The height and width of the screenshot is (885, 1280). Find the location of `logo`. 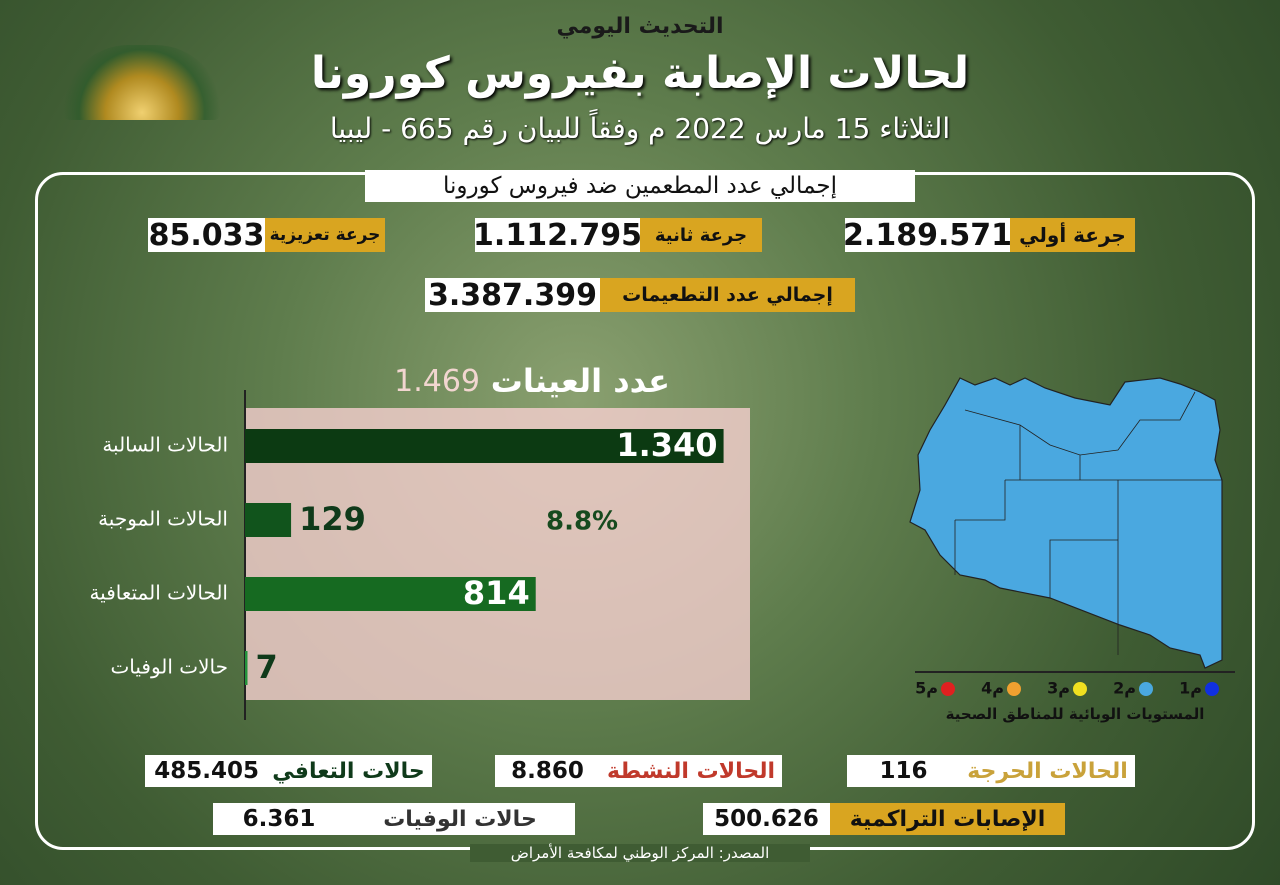

logo is located at coordinates (142, 82).